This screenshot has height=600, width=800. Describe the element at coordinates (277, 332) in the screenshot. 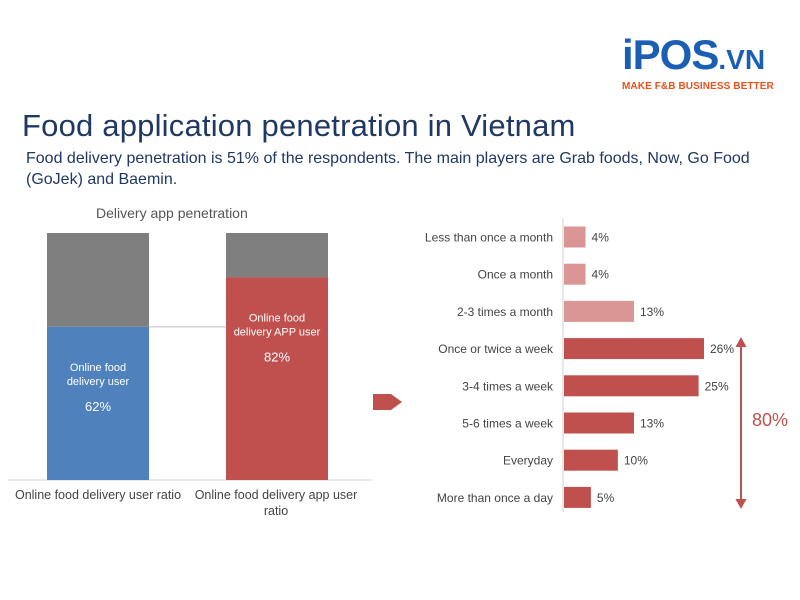

I see `bar-inner-label: delivery APP user` at that location.